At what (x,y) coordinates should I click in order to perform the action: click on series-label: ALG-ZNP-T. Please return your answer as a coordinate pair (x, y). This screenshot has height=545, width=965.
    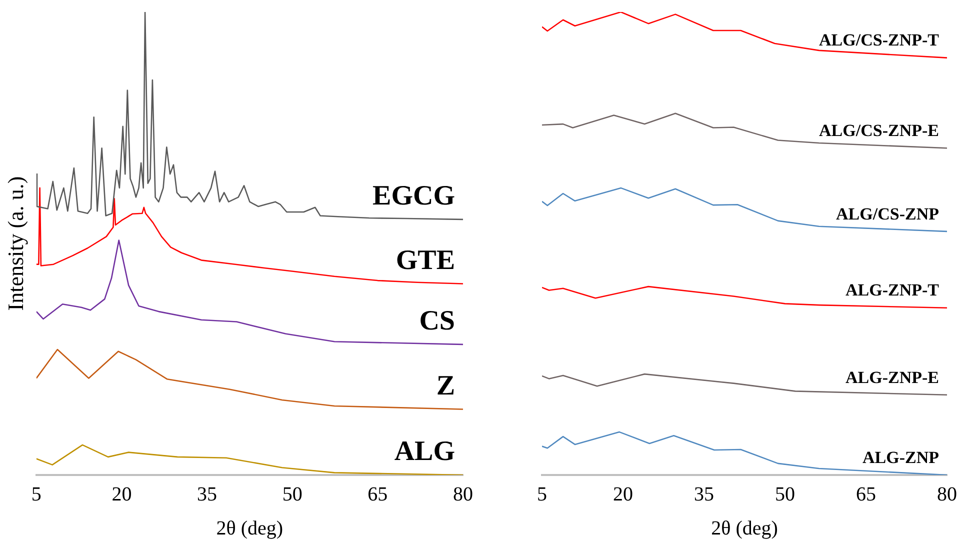
    Looking at the image, I should click on (893, 290).